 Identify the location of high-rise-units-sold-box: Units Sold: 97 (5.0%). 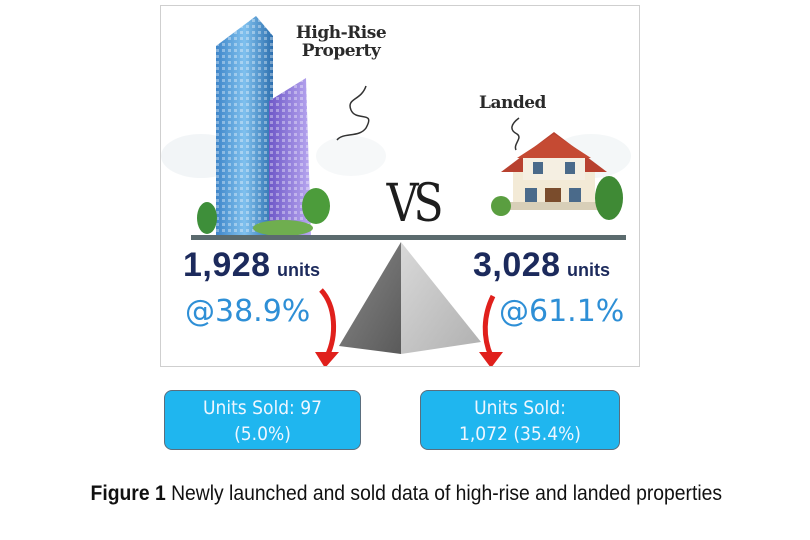
(262, 420).